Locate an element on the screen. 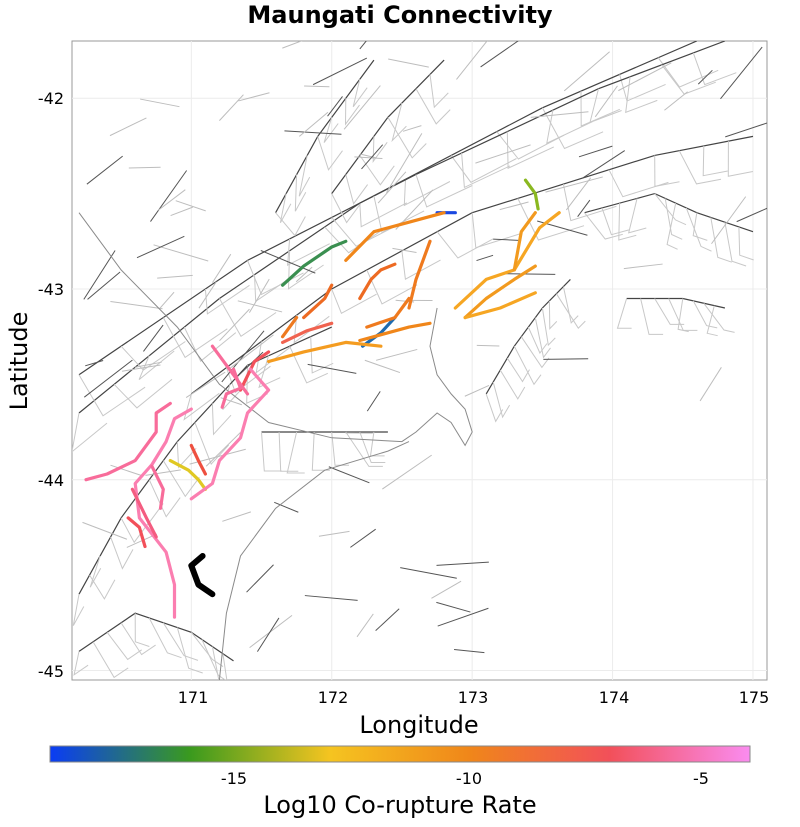 This screenshot has height=827, width=800. y-tick-label: -43 is located at coordinates (51, 289).